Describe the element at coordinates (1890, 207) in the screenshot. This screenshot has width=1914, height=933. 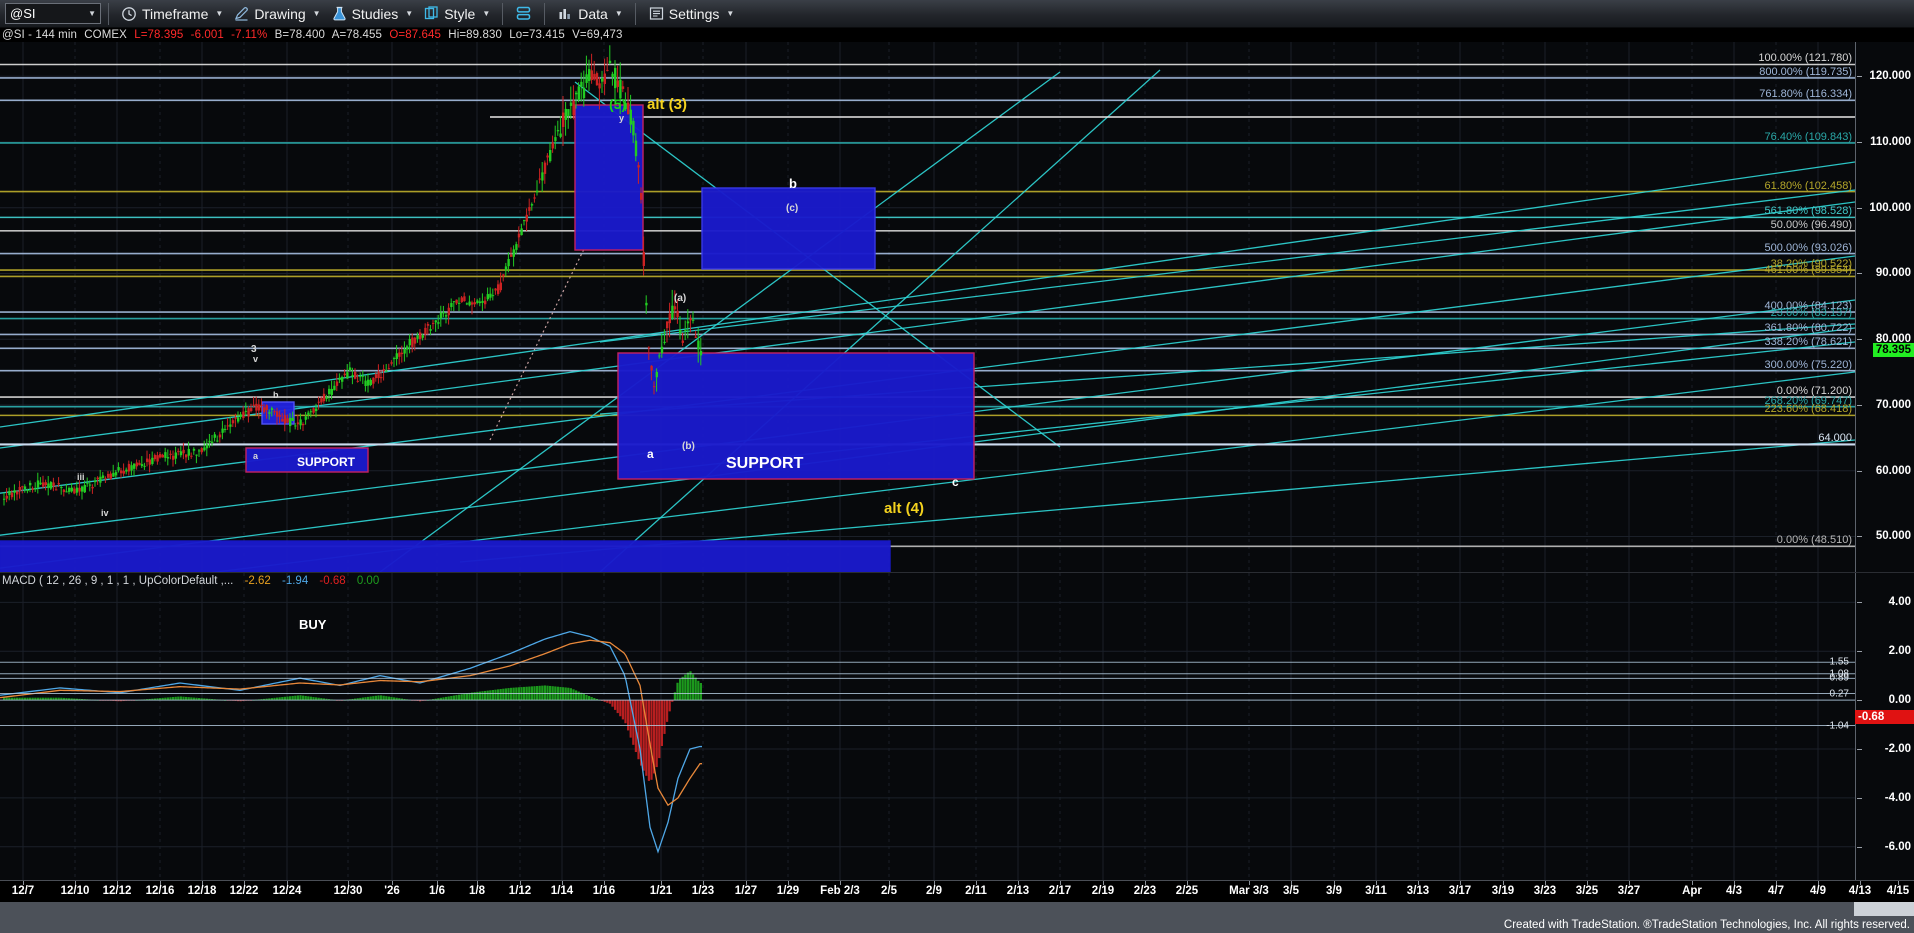
I see `price-axis-tick: 100.000` at that location.